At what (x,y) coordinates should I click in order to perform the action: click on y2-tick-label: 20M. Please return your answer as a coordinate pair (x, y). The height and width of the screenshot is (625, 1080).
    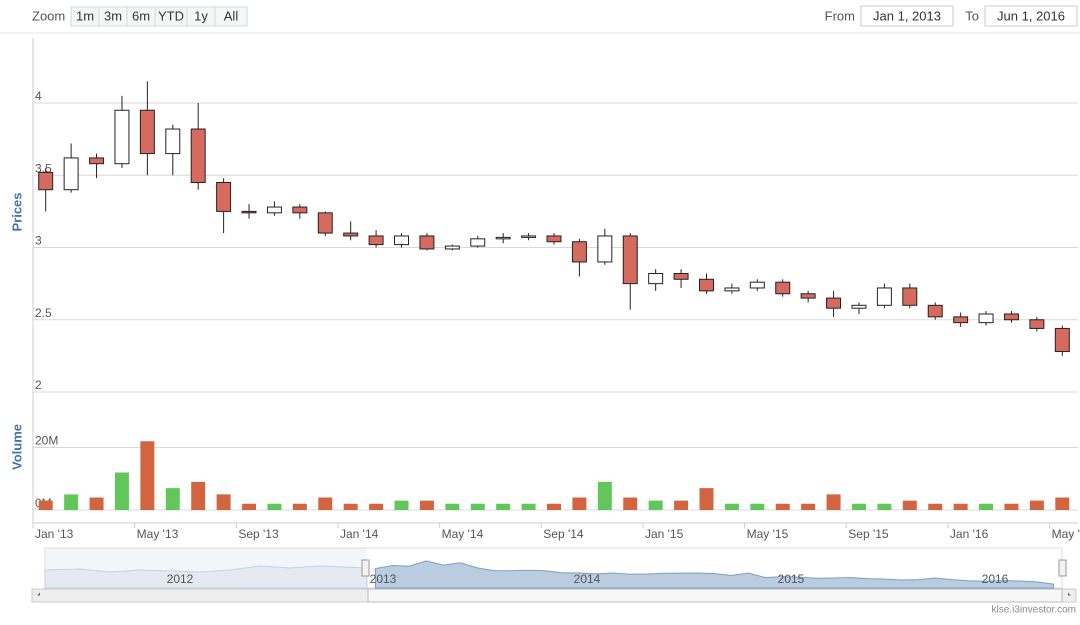
    Looking at the image, I should click on (46, 441).